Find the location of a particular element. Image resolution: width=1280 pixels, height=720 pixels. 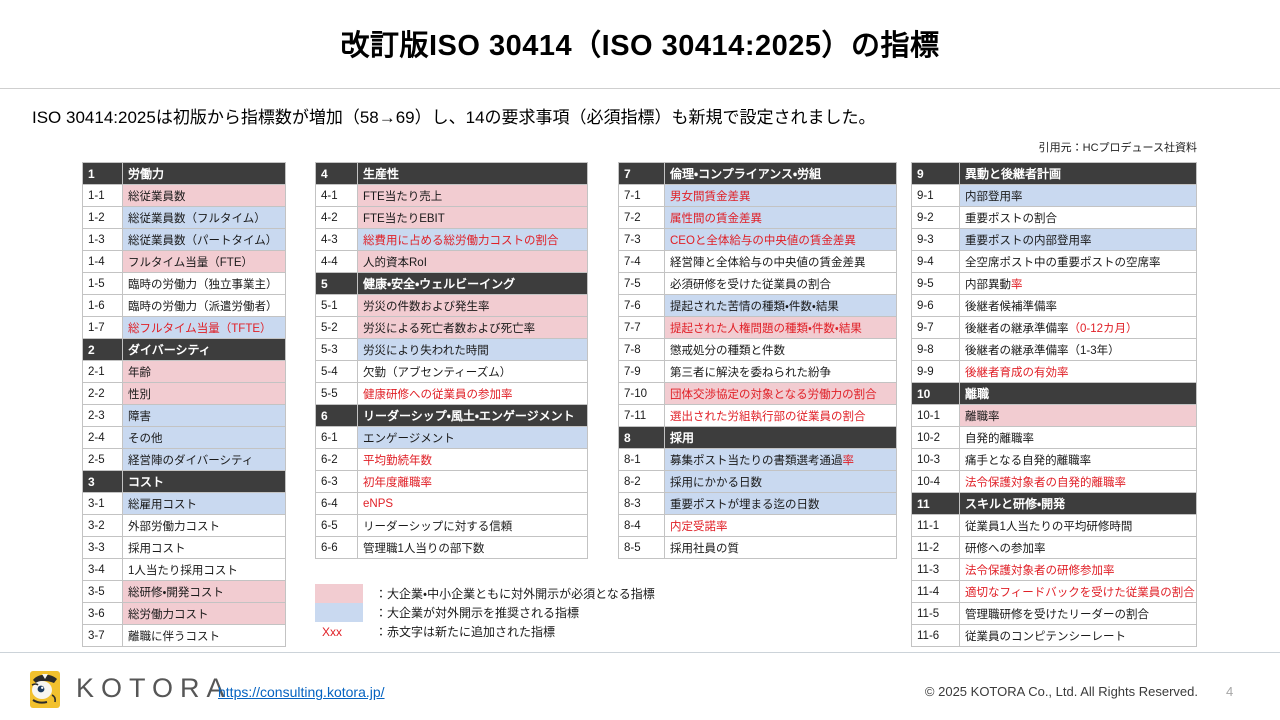

row-label: 内定受諾率 is located at coordinates (780, 525).